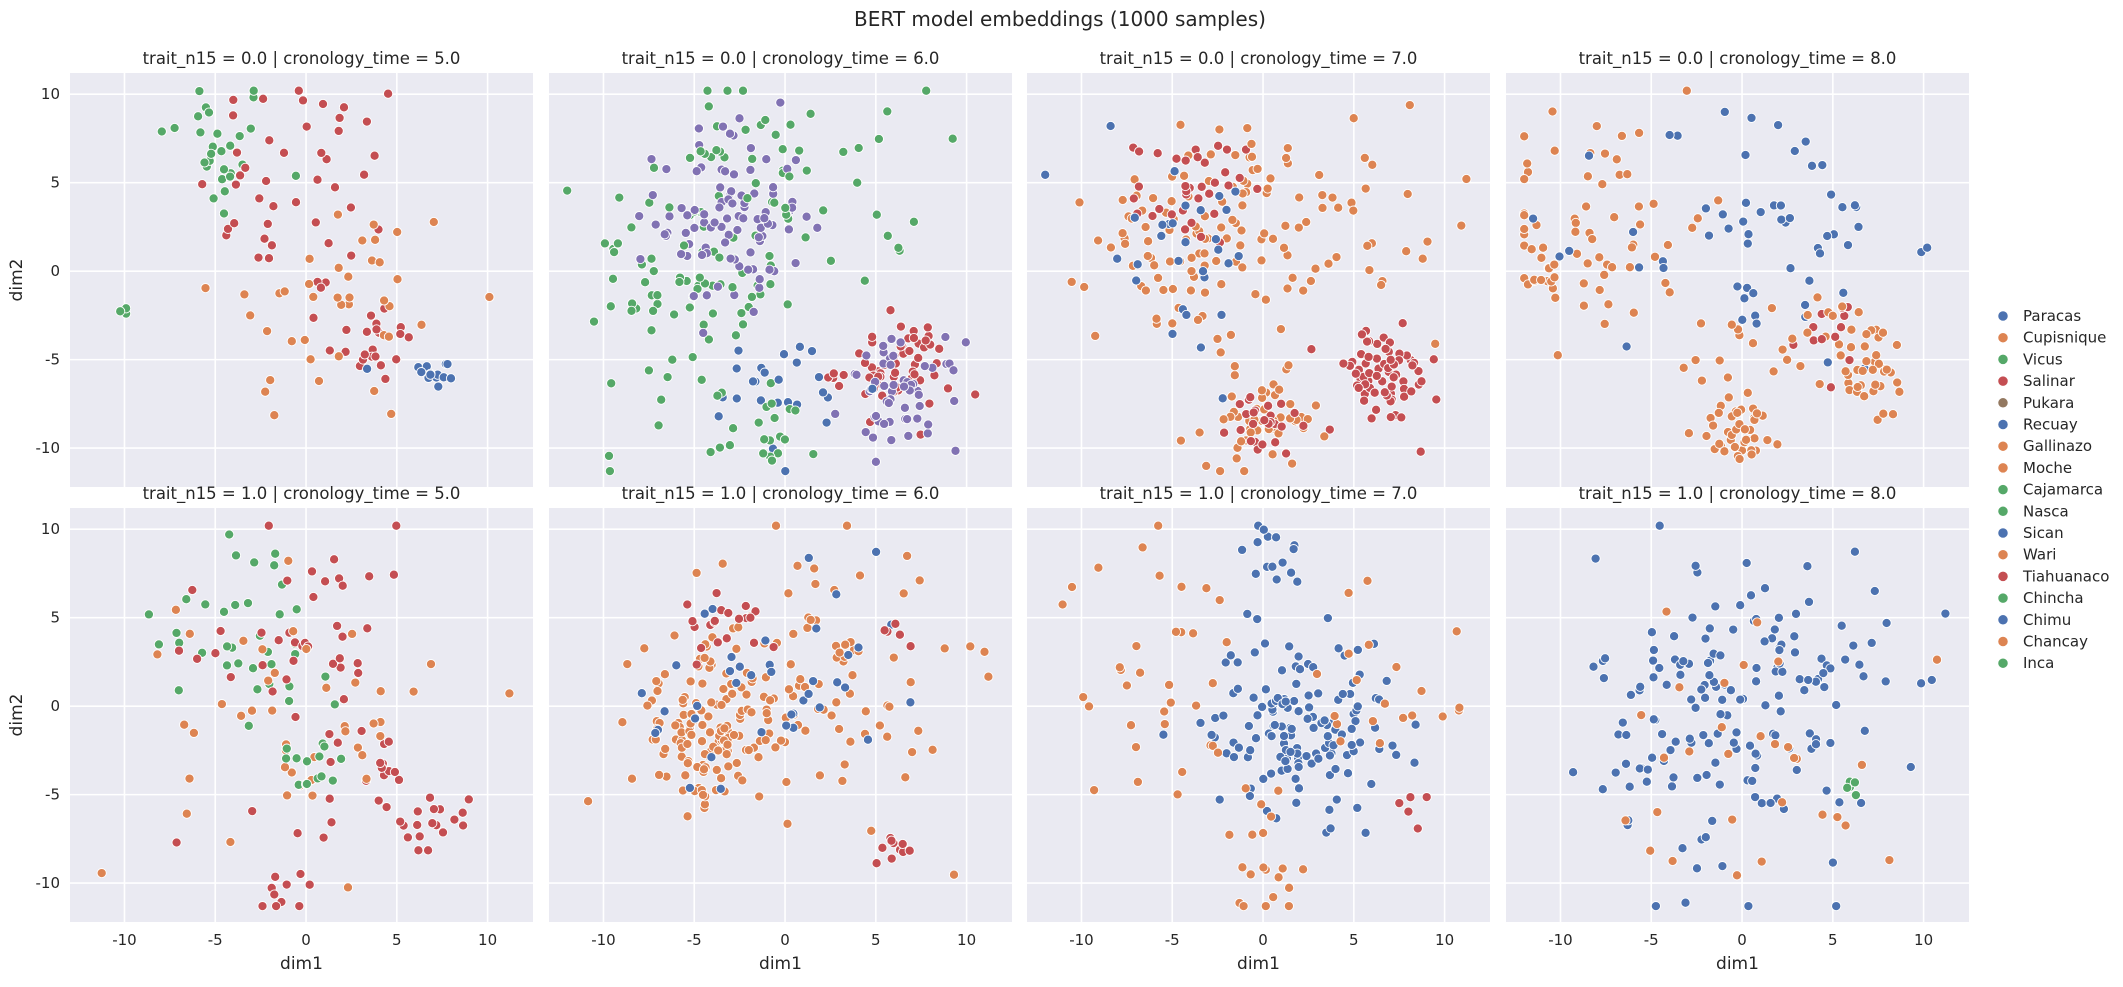 Image resolution: width=2123 pixels, height=987 pixels. What do you see at coordinates (1259, 59) in the screenshot?
I see `facet-title: trait_n15 = 0.0 | cronology_time = 7.0` at bounding box center [1259, 59].